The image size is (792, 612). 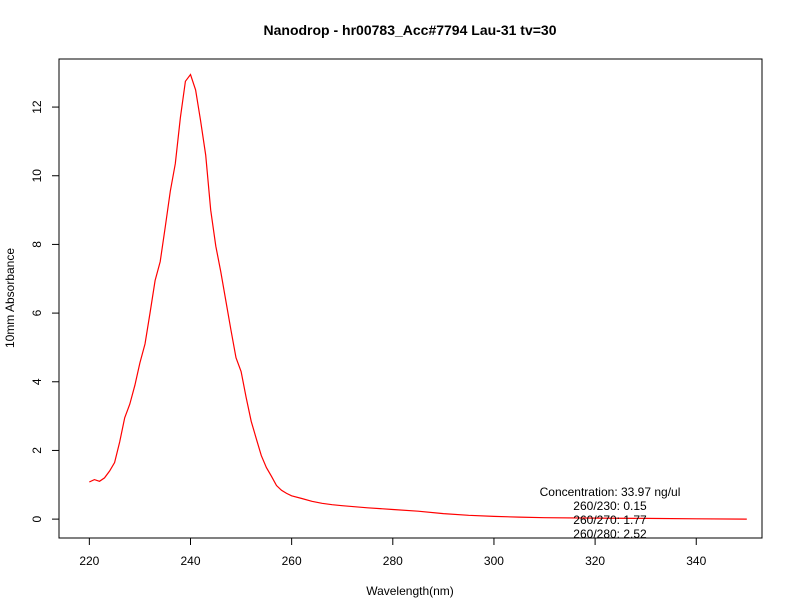 I want to click on ratio-260-270-annotation: 260/270: 1.77, so click(x=610, y=520).